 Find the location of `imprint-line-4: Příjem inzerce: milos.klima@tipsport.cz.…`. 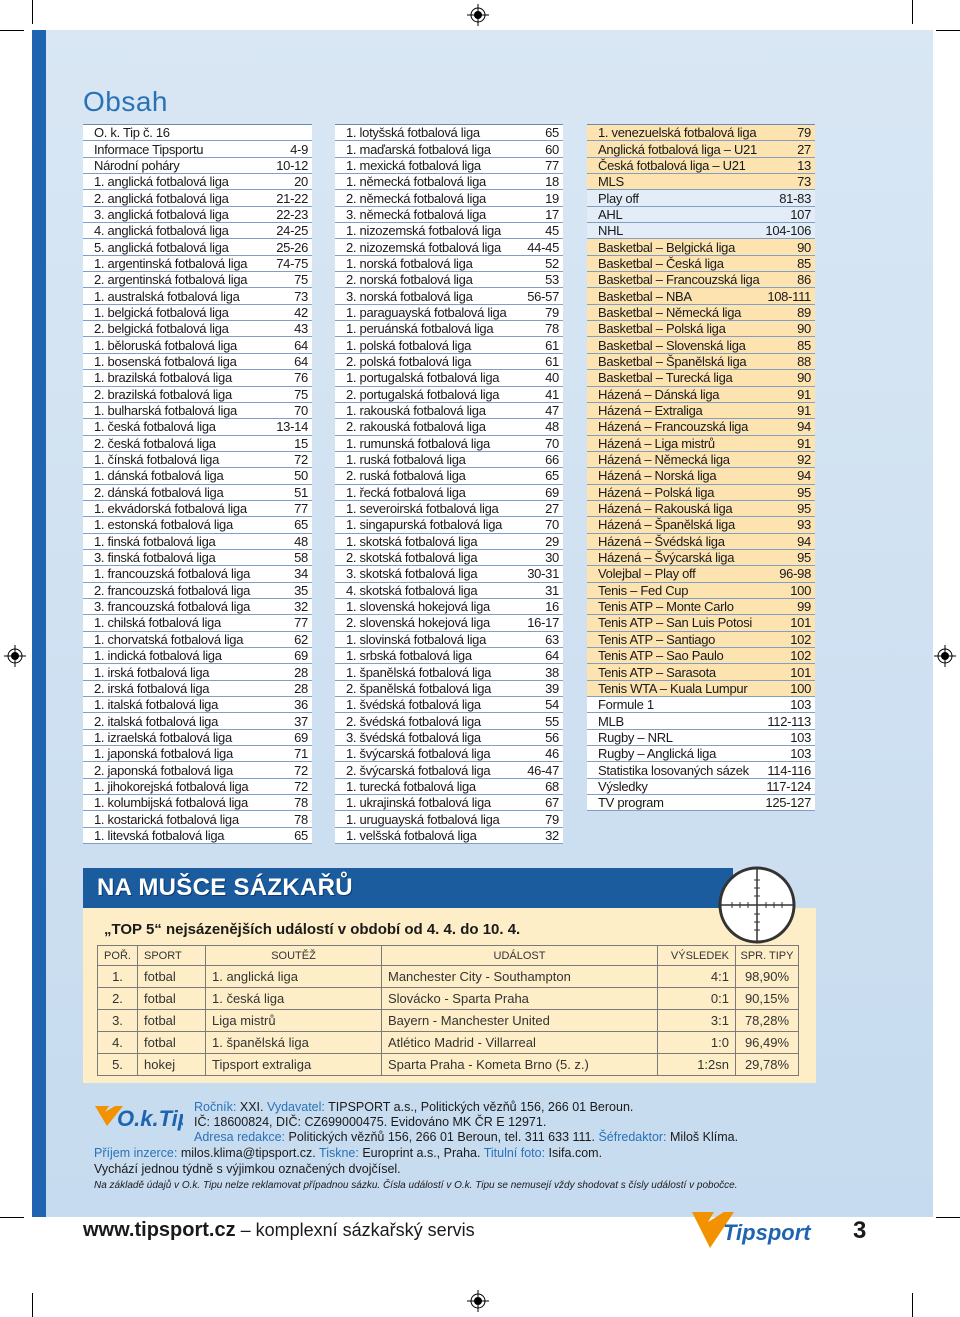

imprint-line-4: Příjem inzerce: milos.klima@tipsport.cz.… is located at coordinates (348, 1153).